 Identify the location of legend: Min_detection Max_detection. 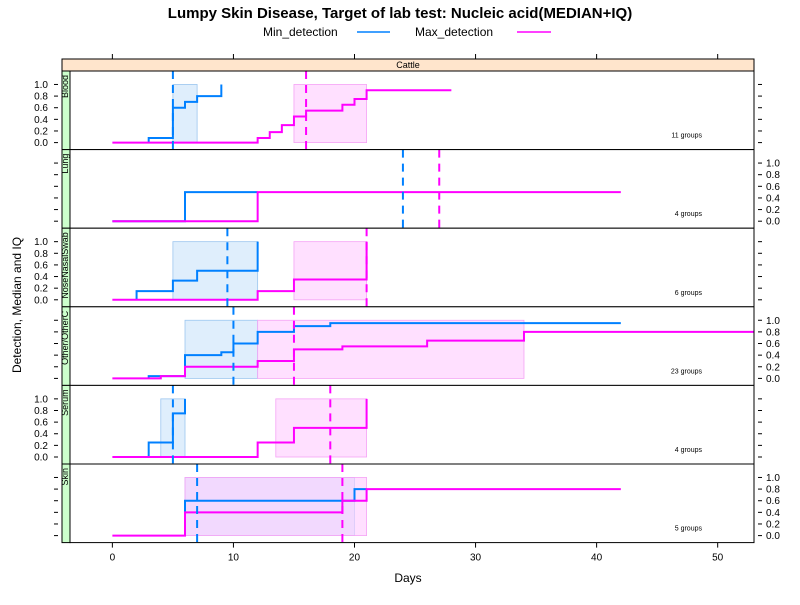
(407, 32).